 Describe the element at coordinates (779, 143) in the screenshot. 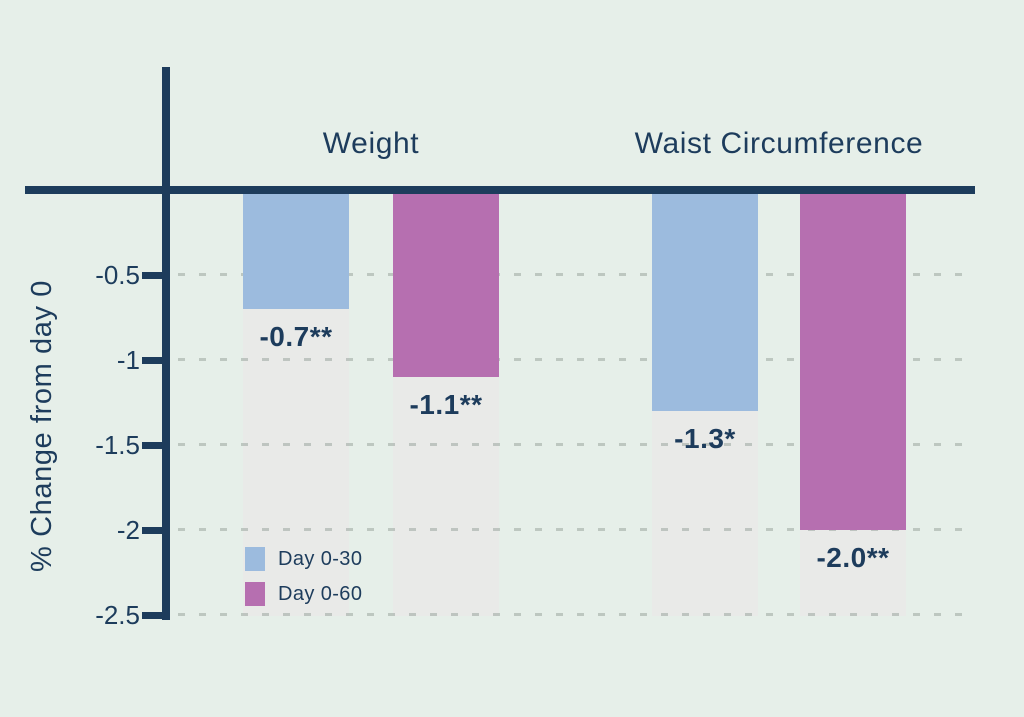

I see `category-label-waist-circumference: Waist Circumference` at that location.